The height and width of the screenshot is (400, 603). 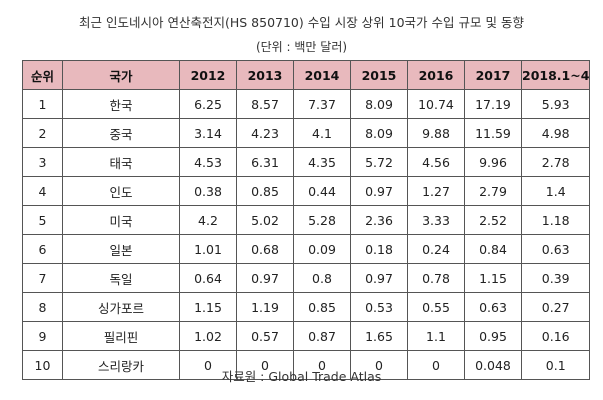 What do you see at coordinates (493, 104) in the screenshot?
I see `value-cell: 17.19` at bounding box center [493, 104].